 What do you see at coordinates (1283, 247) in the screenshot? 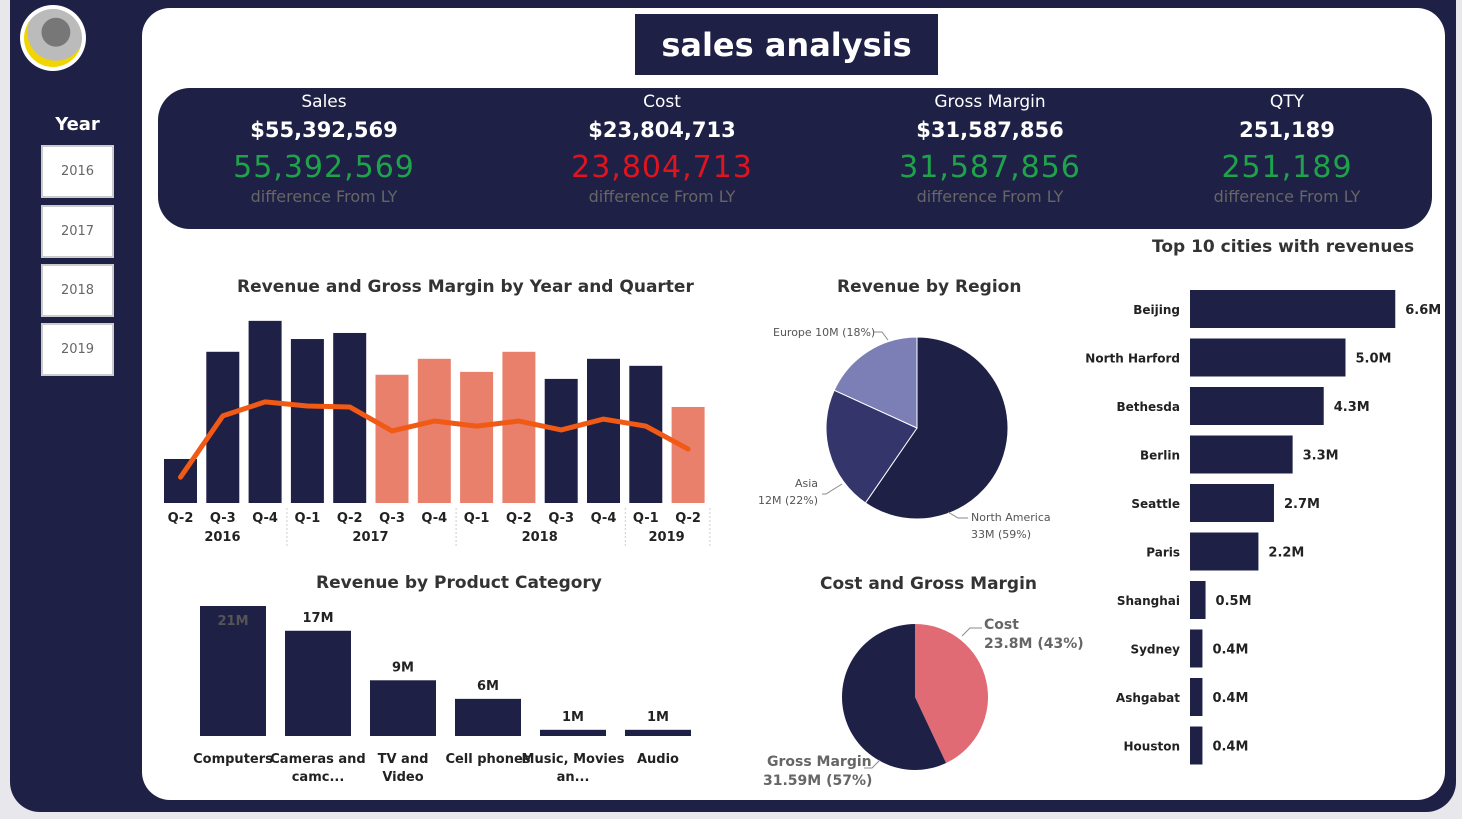
I see `cities-chart-title: Top 10 cities with revenues` at bounding box center [1283, 247].